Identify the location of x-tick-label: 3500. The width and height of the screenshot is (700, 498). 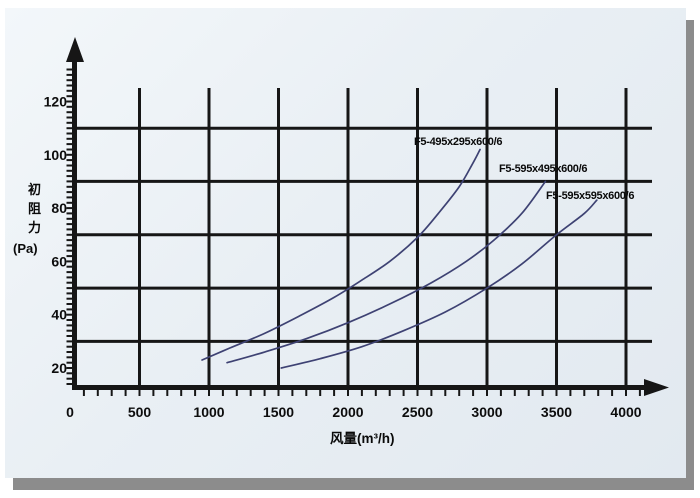
(556, 412).